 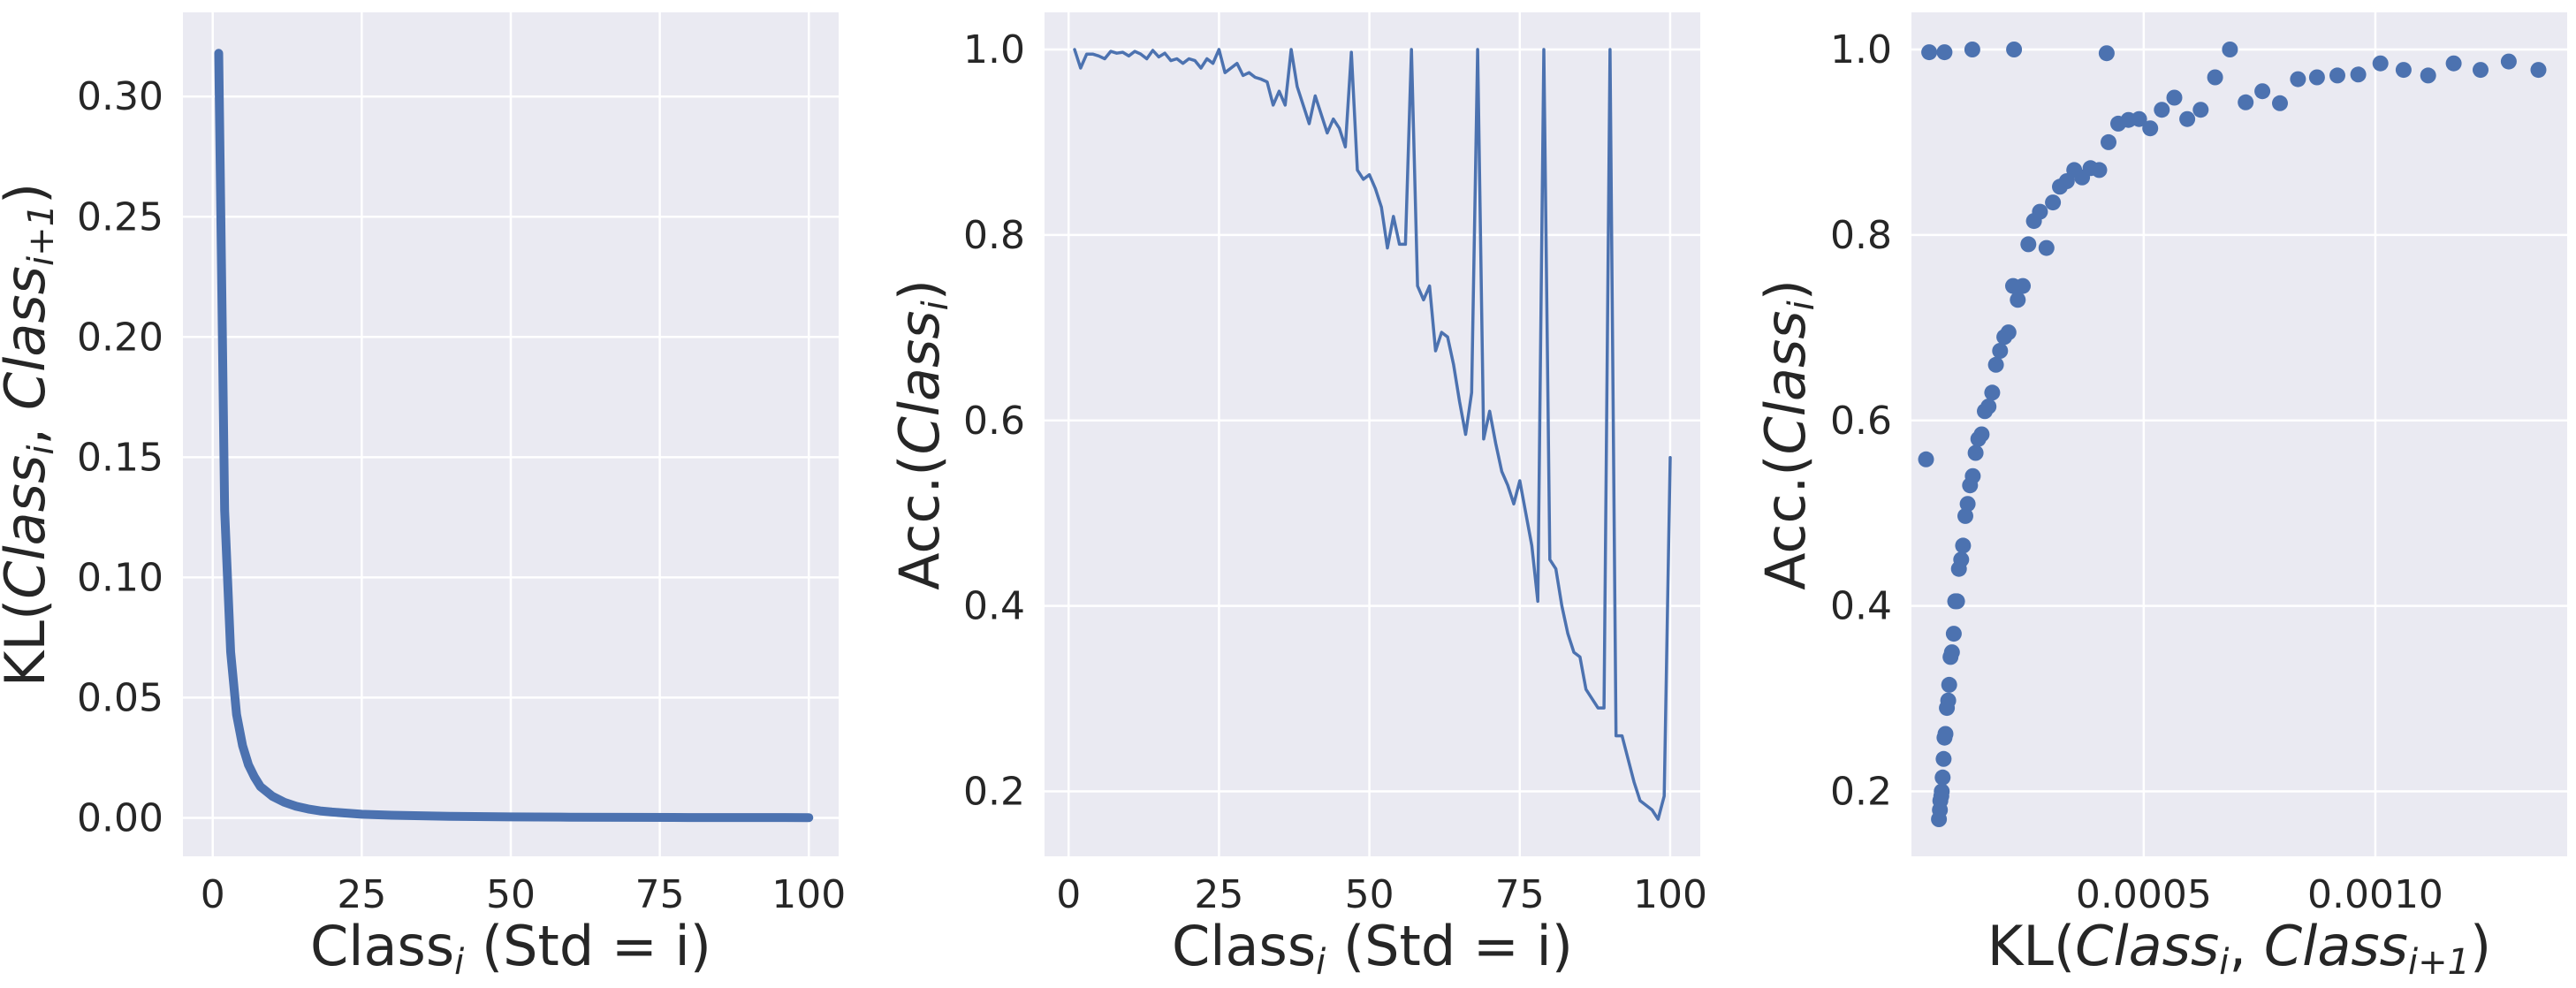 I want to click on y-tick-label: 0.20, so click(x=120, y=337).